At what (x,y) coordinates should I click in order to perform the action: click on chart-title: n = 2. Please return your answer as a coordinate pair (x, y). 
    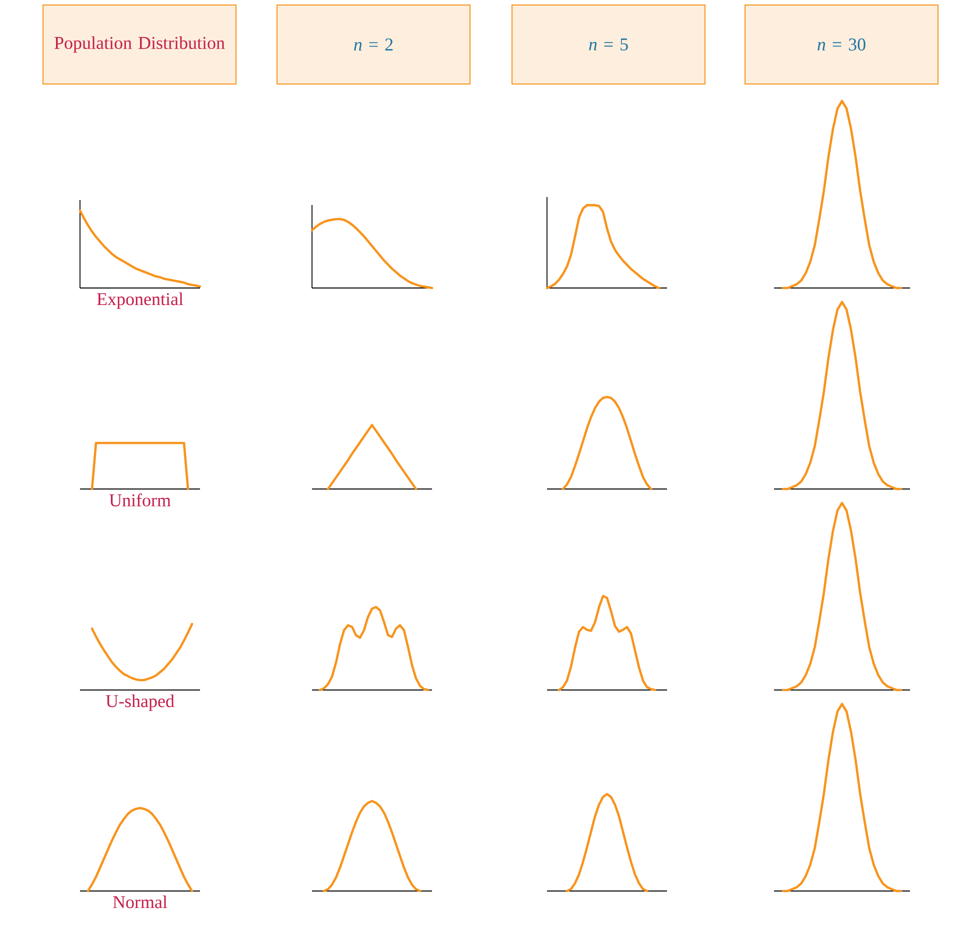
    Looking at the image, I should click on (373, 44).